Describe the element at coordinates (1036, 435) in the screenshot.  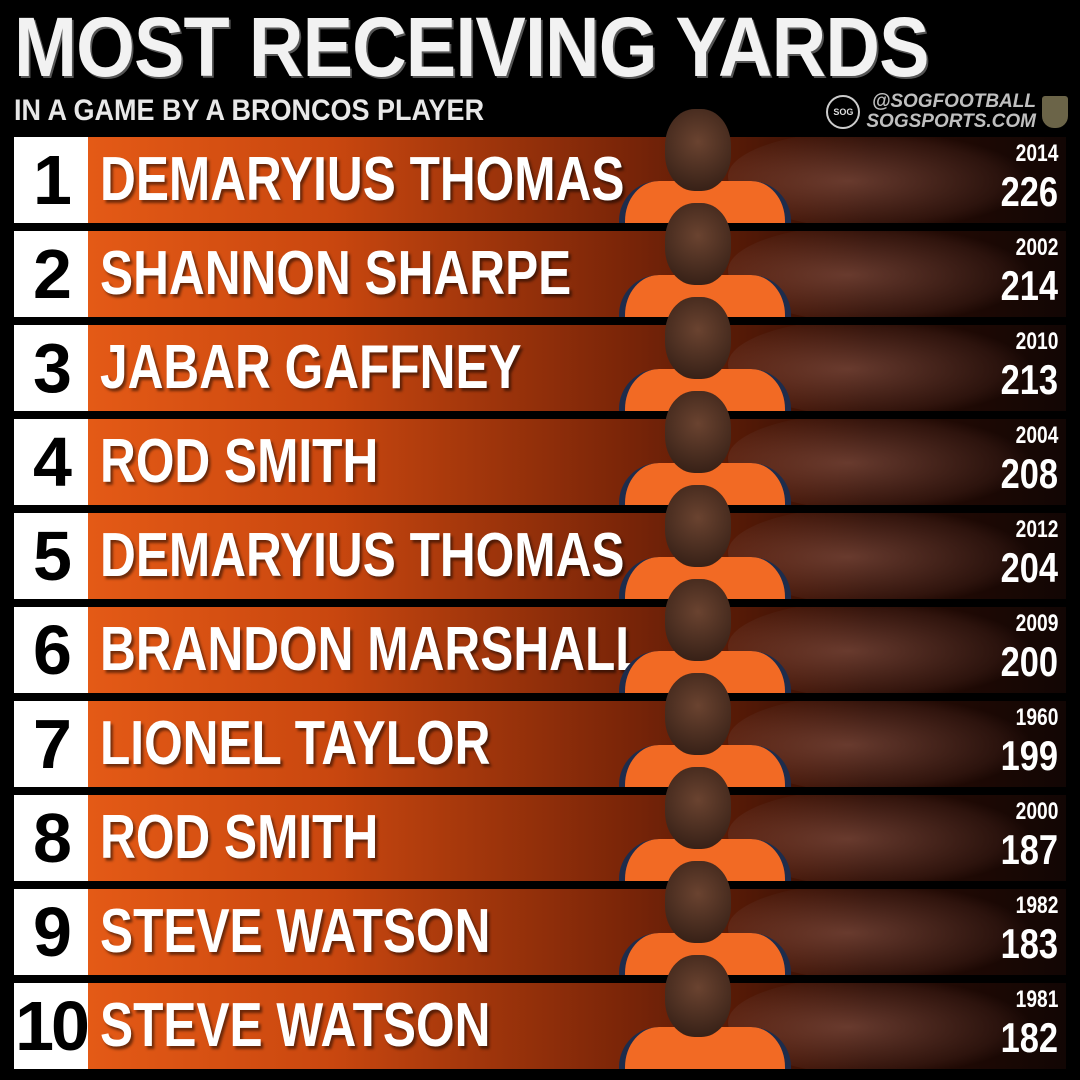
I see `game-year: 2004` at that location.